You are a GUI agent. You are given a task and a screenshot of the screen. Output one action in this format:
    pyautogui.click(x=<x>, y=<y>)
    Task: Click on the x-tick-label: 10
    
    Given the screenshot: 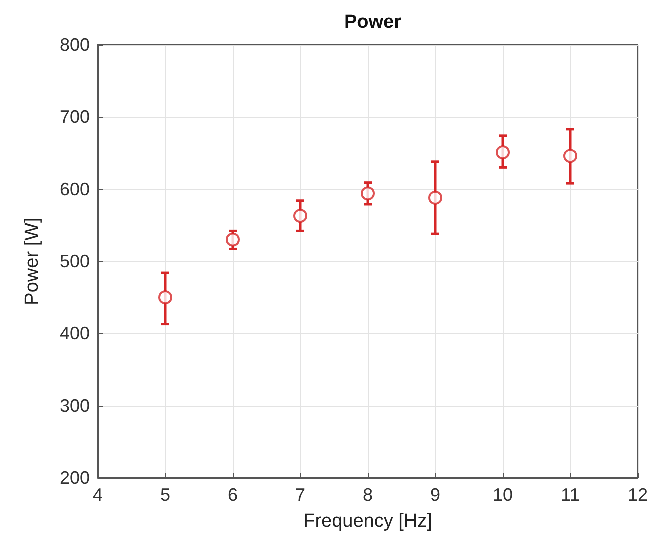 What is the action you would take?
    pyautogui.click(x=503, y=495)
    